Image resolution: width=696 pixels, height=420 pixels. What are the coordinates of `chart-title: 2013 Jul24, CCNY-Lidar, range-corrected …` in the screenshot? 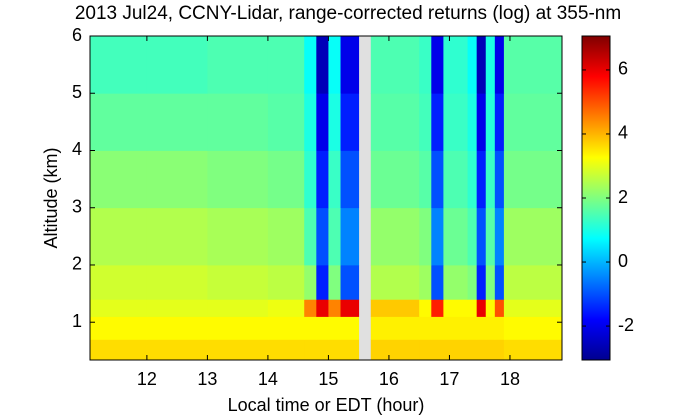 It's located at (348, 13).